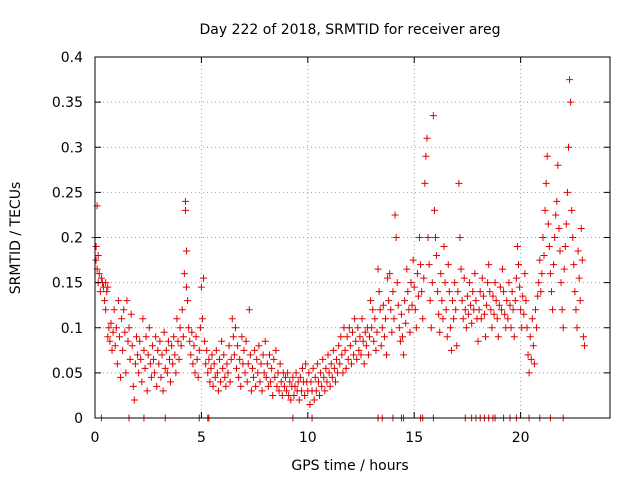 This screenshot has width=640, height=480. What do you see at coordinates (67, 284) in the screenshot?
I see `y-tick-label: 0.15` at bounding box center [67, 284].